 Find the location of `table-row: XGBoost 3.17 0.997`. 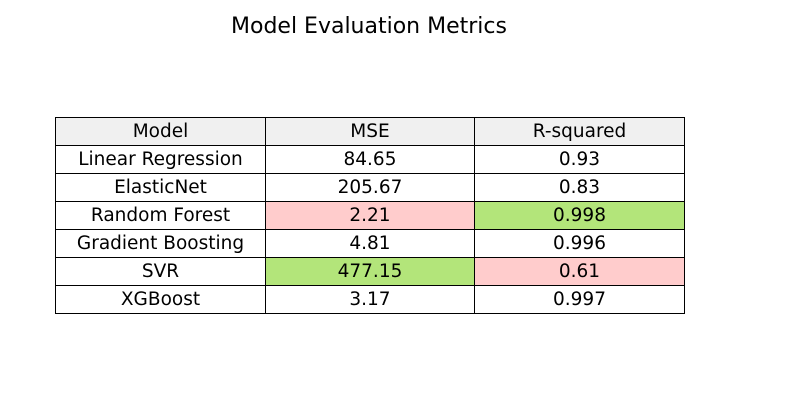

table-row: XGBoost 3.17 0.997 is located at coordinates (370, 299).